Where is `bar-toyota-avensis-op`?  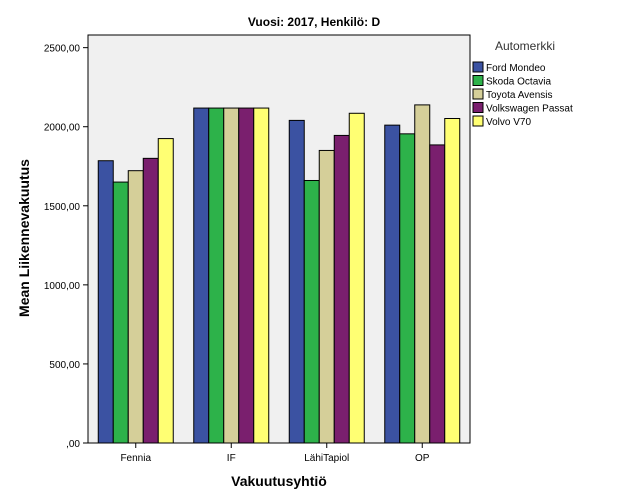 bar-toyota-avensis-op is located at coordinates (422, 274).